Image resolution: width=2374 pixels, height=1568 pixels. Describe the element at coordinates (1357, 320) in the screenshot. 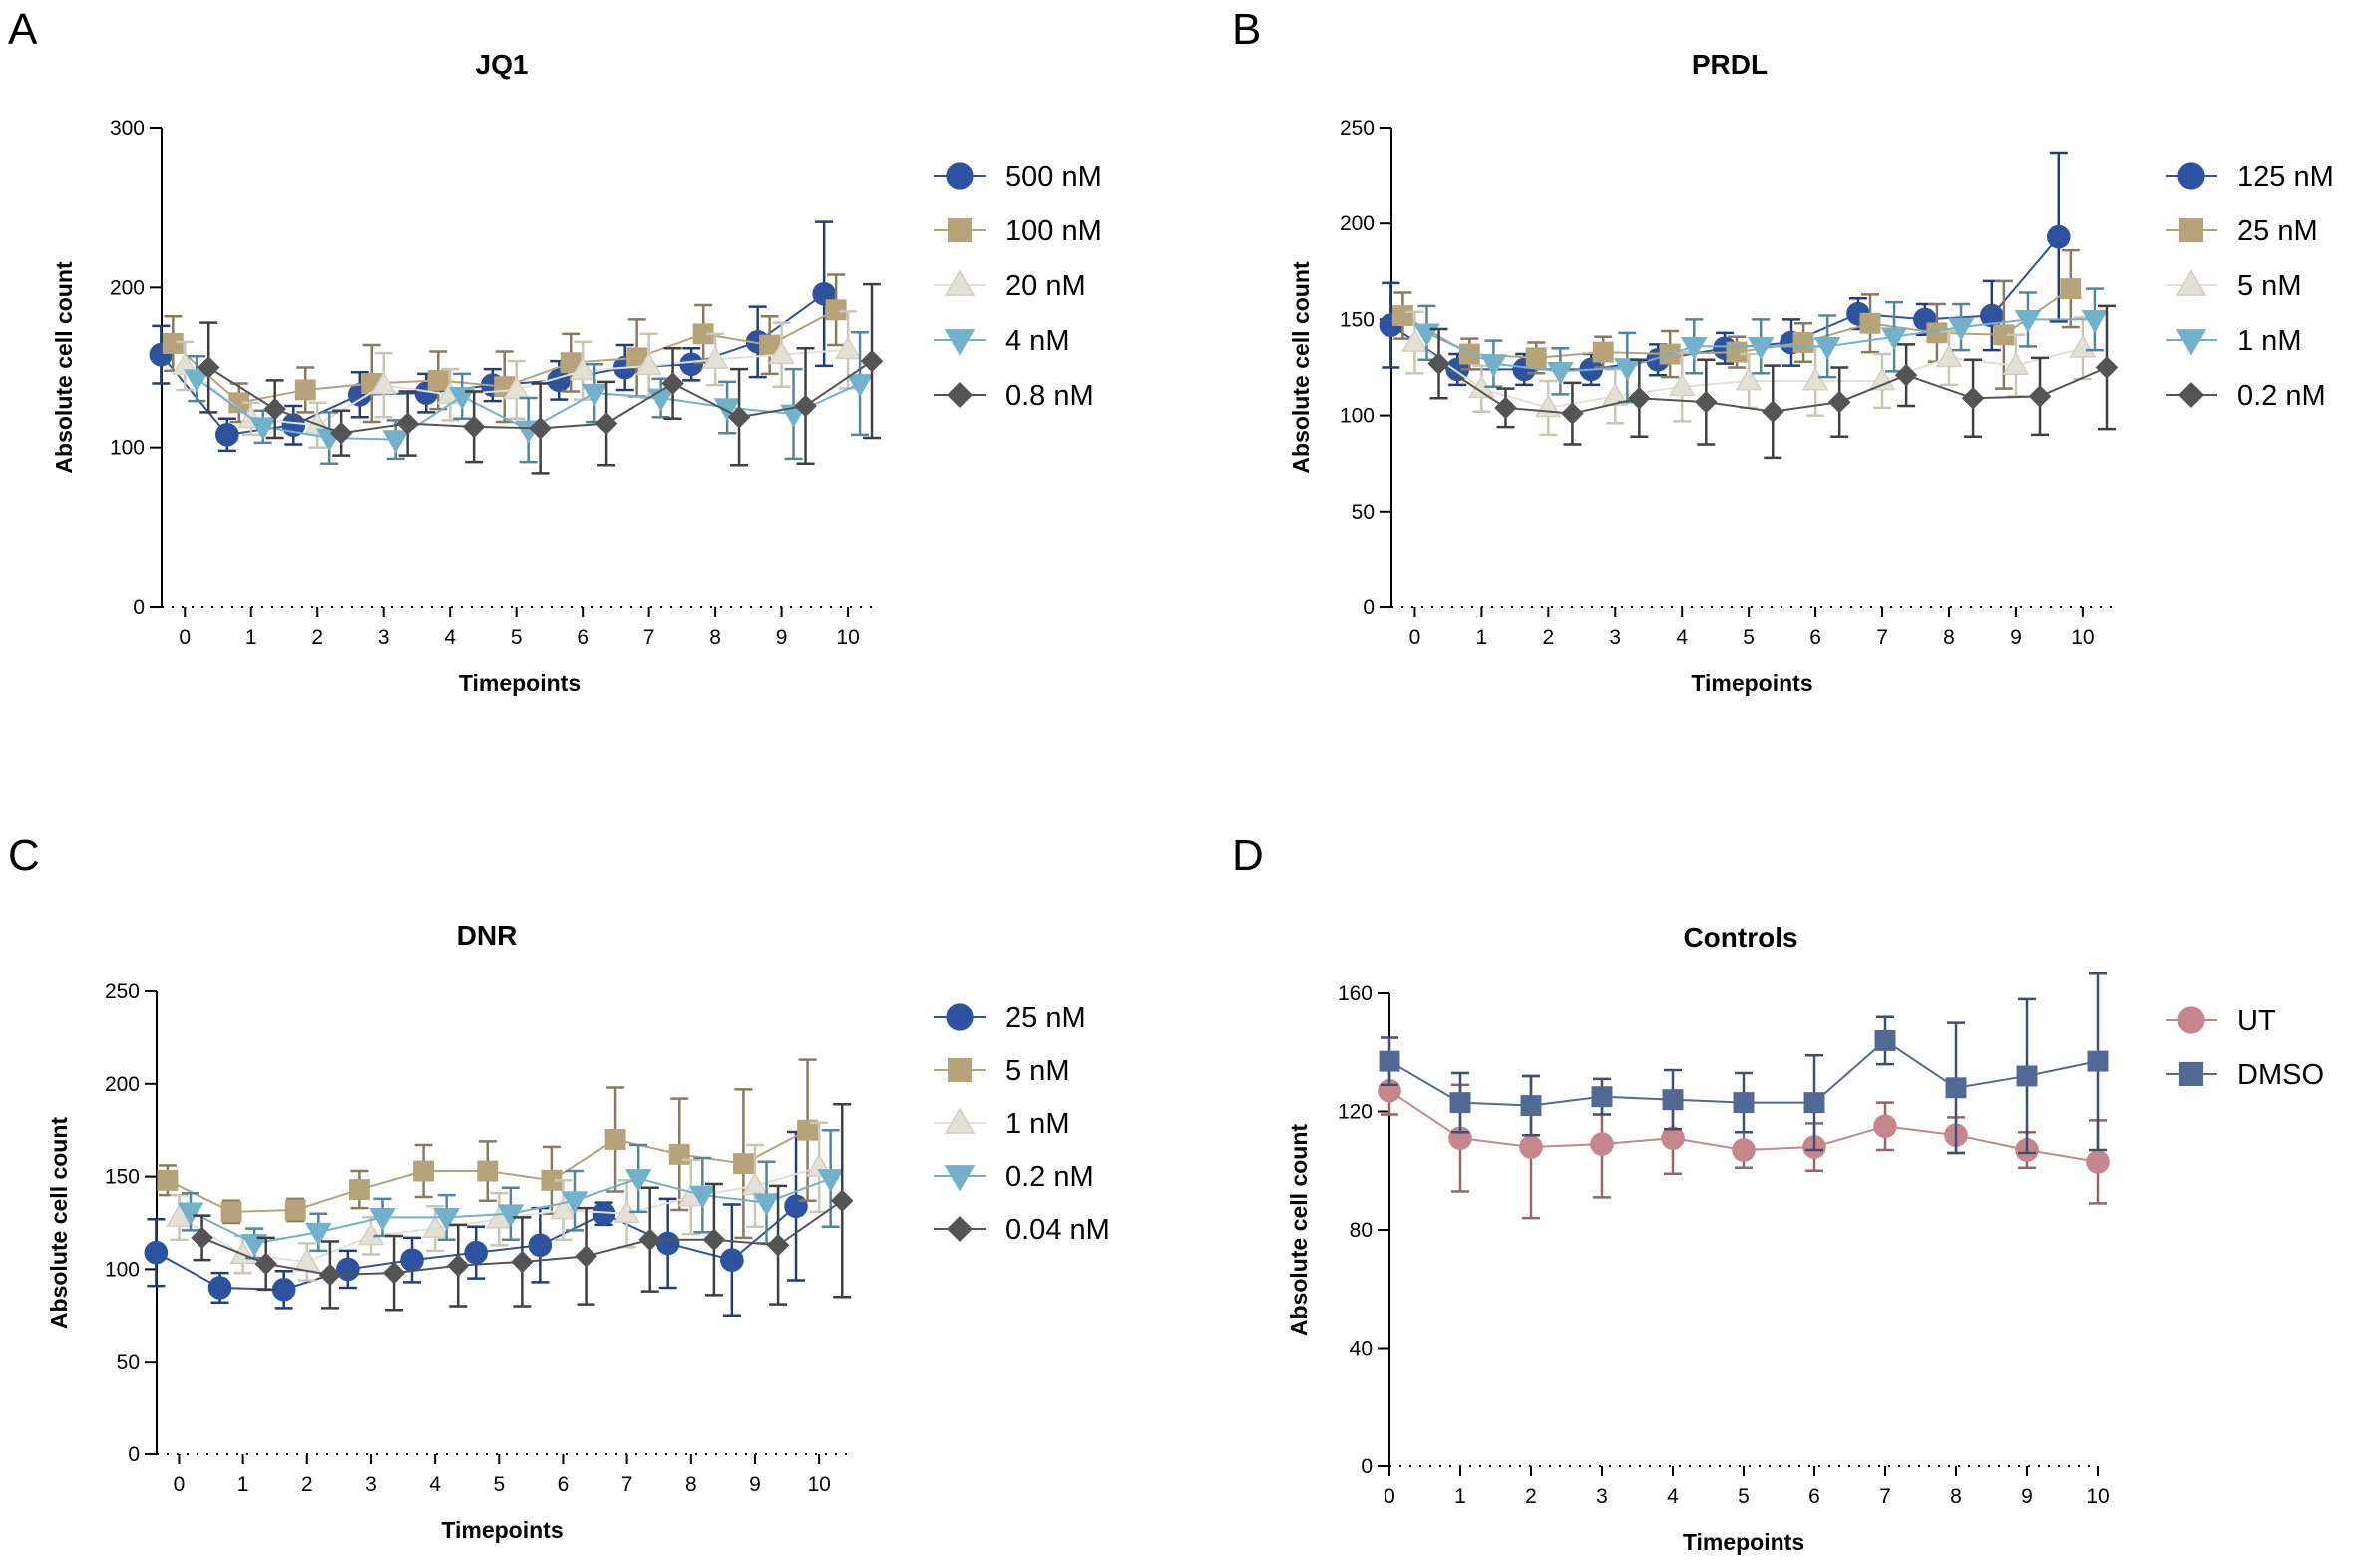

I see `y-tick-label: 150` at that location.